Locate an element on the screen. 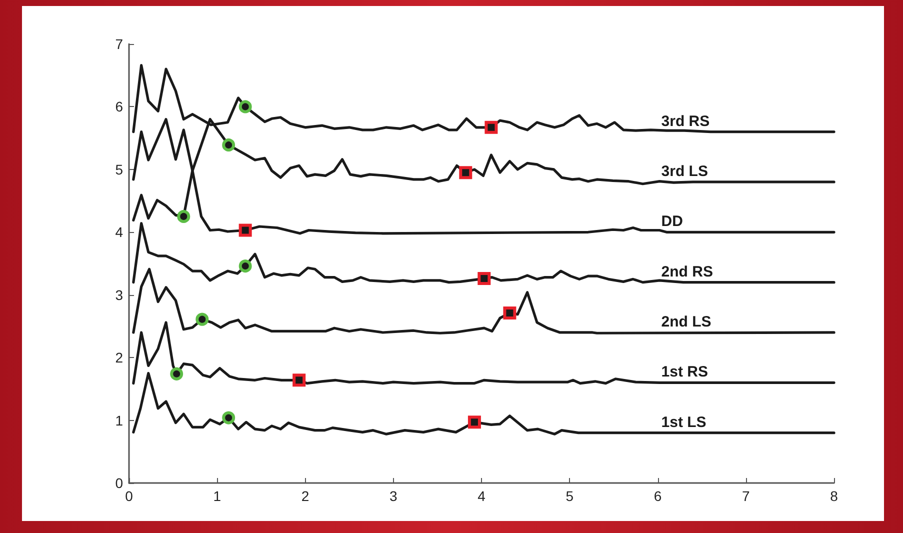 This screenshot has height=533, width=903. x-tick-label: 3 is located at coordinates (393, 496).